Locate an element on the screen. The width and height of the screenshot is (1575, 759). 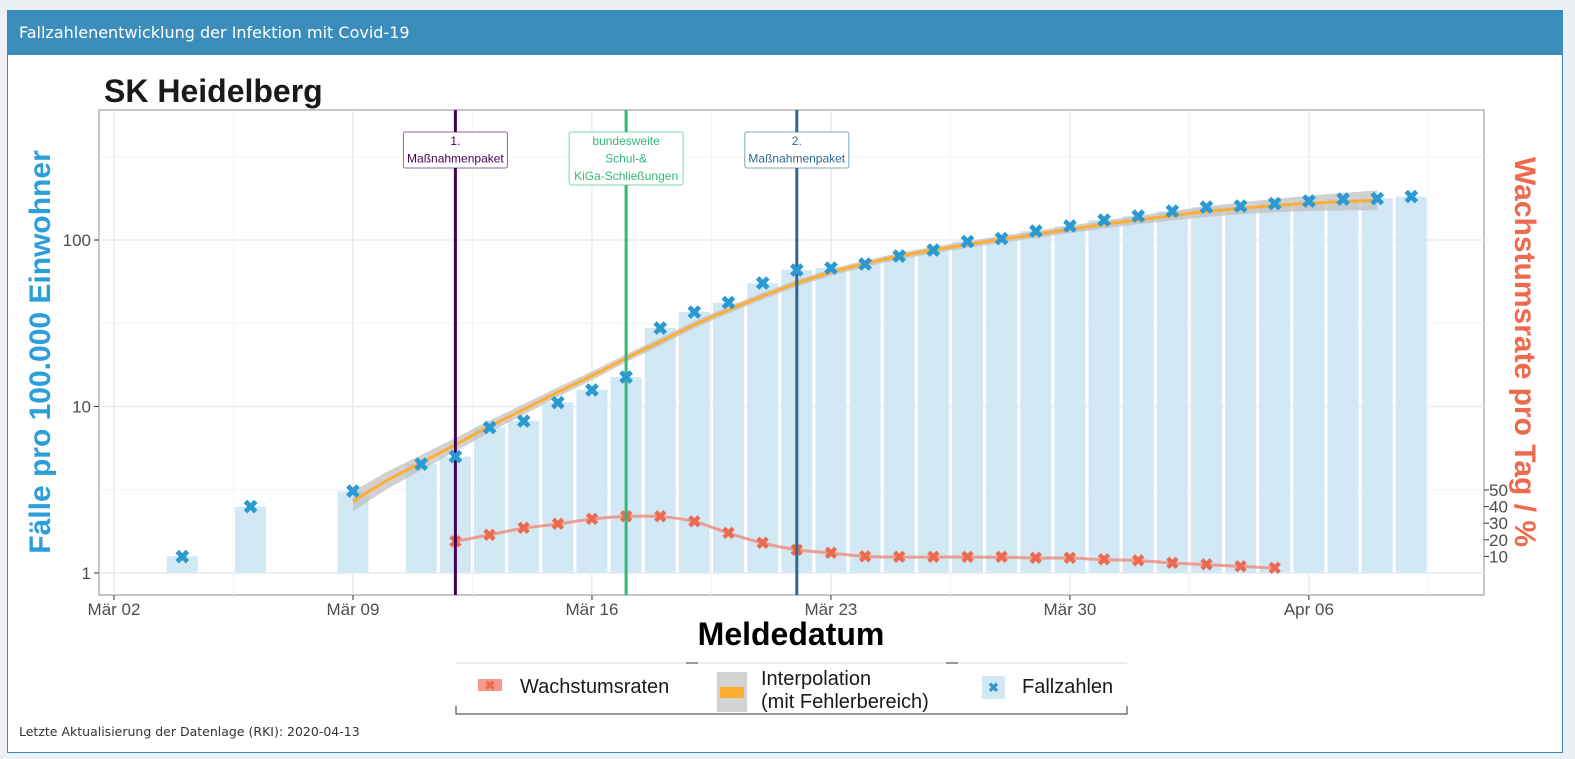
y-tick-label: 10 is located at coordinates (81, 407).